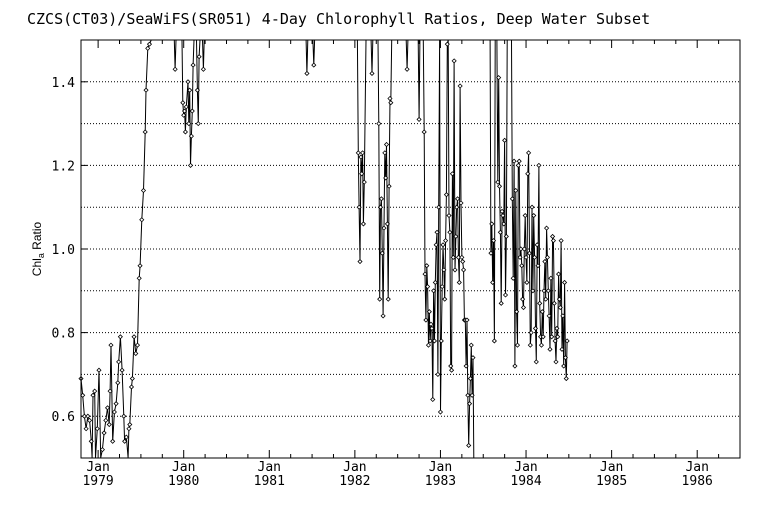 The height and width of the screenshot is (512, 768). I want to click on x-tick-year-label: 1979, so click(97, 481).